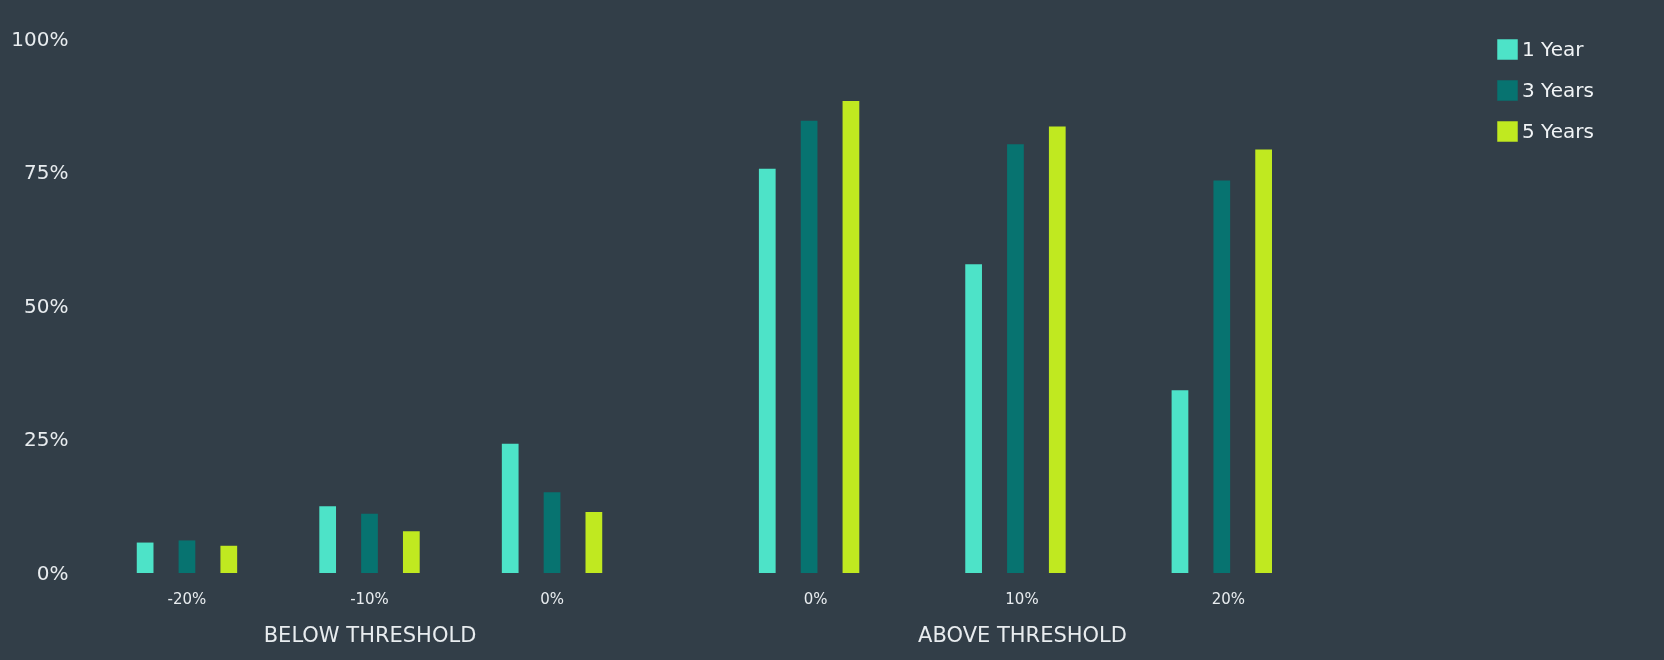 This screenshot has height=660, width=1664. What do you see at coordinates (46, 172) in the screenshot?
I see `y-tick-label: 75%` at bounding box center [46, 172].